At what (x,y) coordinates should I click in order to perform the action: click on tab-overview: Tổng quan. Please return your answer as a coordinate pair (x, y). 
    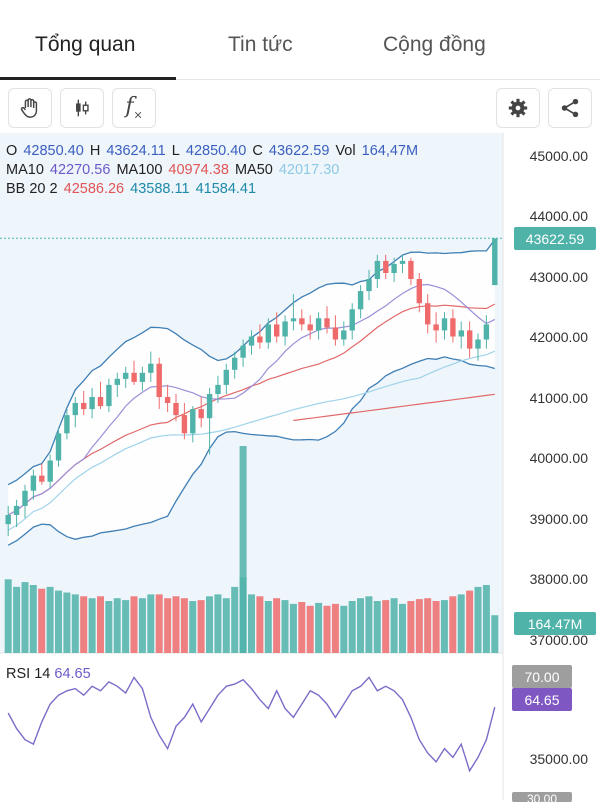
    Looking at the image, I should click on (85, 44).